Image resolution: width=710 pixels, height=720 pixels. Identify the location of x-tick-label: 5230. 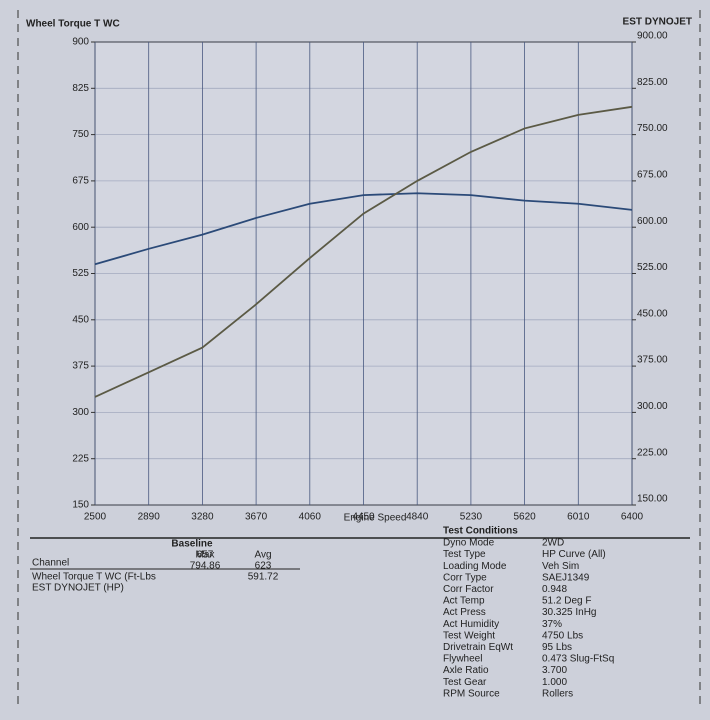
(471, 517).